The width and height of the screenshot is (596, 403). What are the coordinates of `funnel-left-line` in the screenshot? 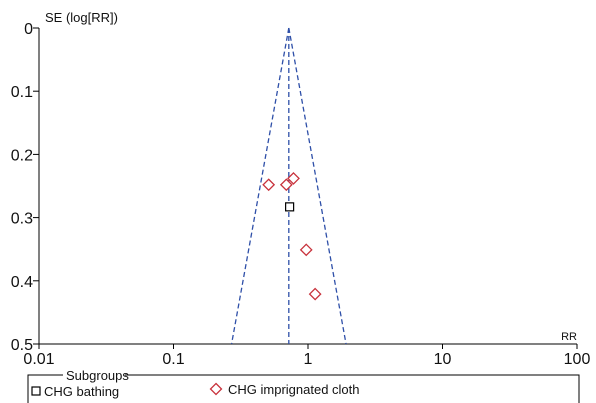 It's located at (260, 186).